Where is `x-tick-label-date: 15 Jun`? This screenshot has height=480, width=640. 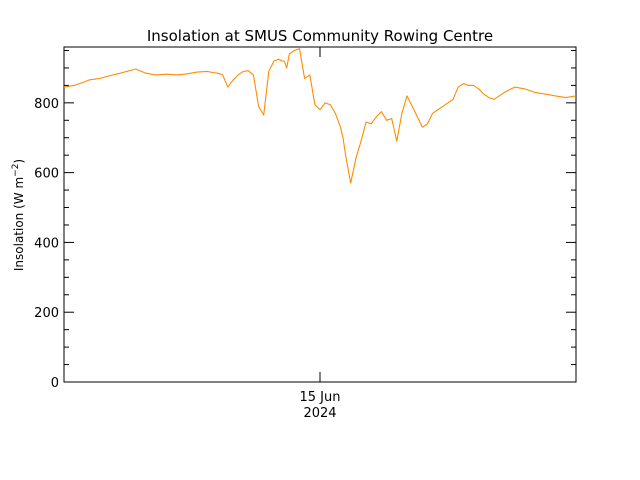
x-tick-label-date: 15 Jun is located at coordinates (320, 397).